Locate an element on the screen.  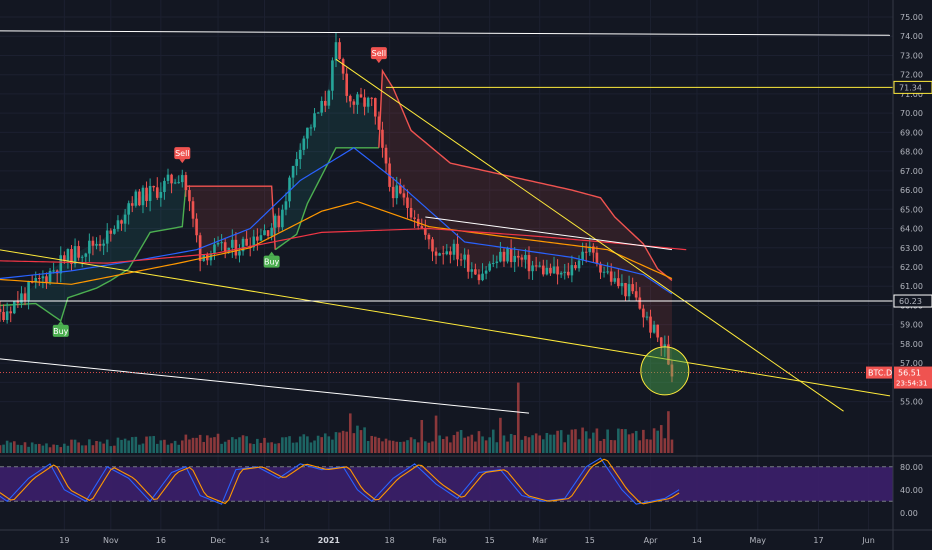
time-tick-label: Jun is located at coordinates (868, 540).